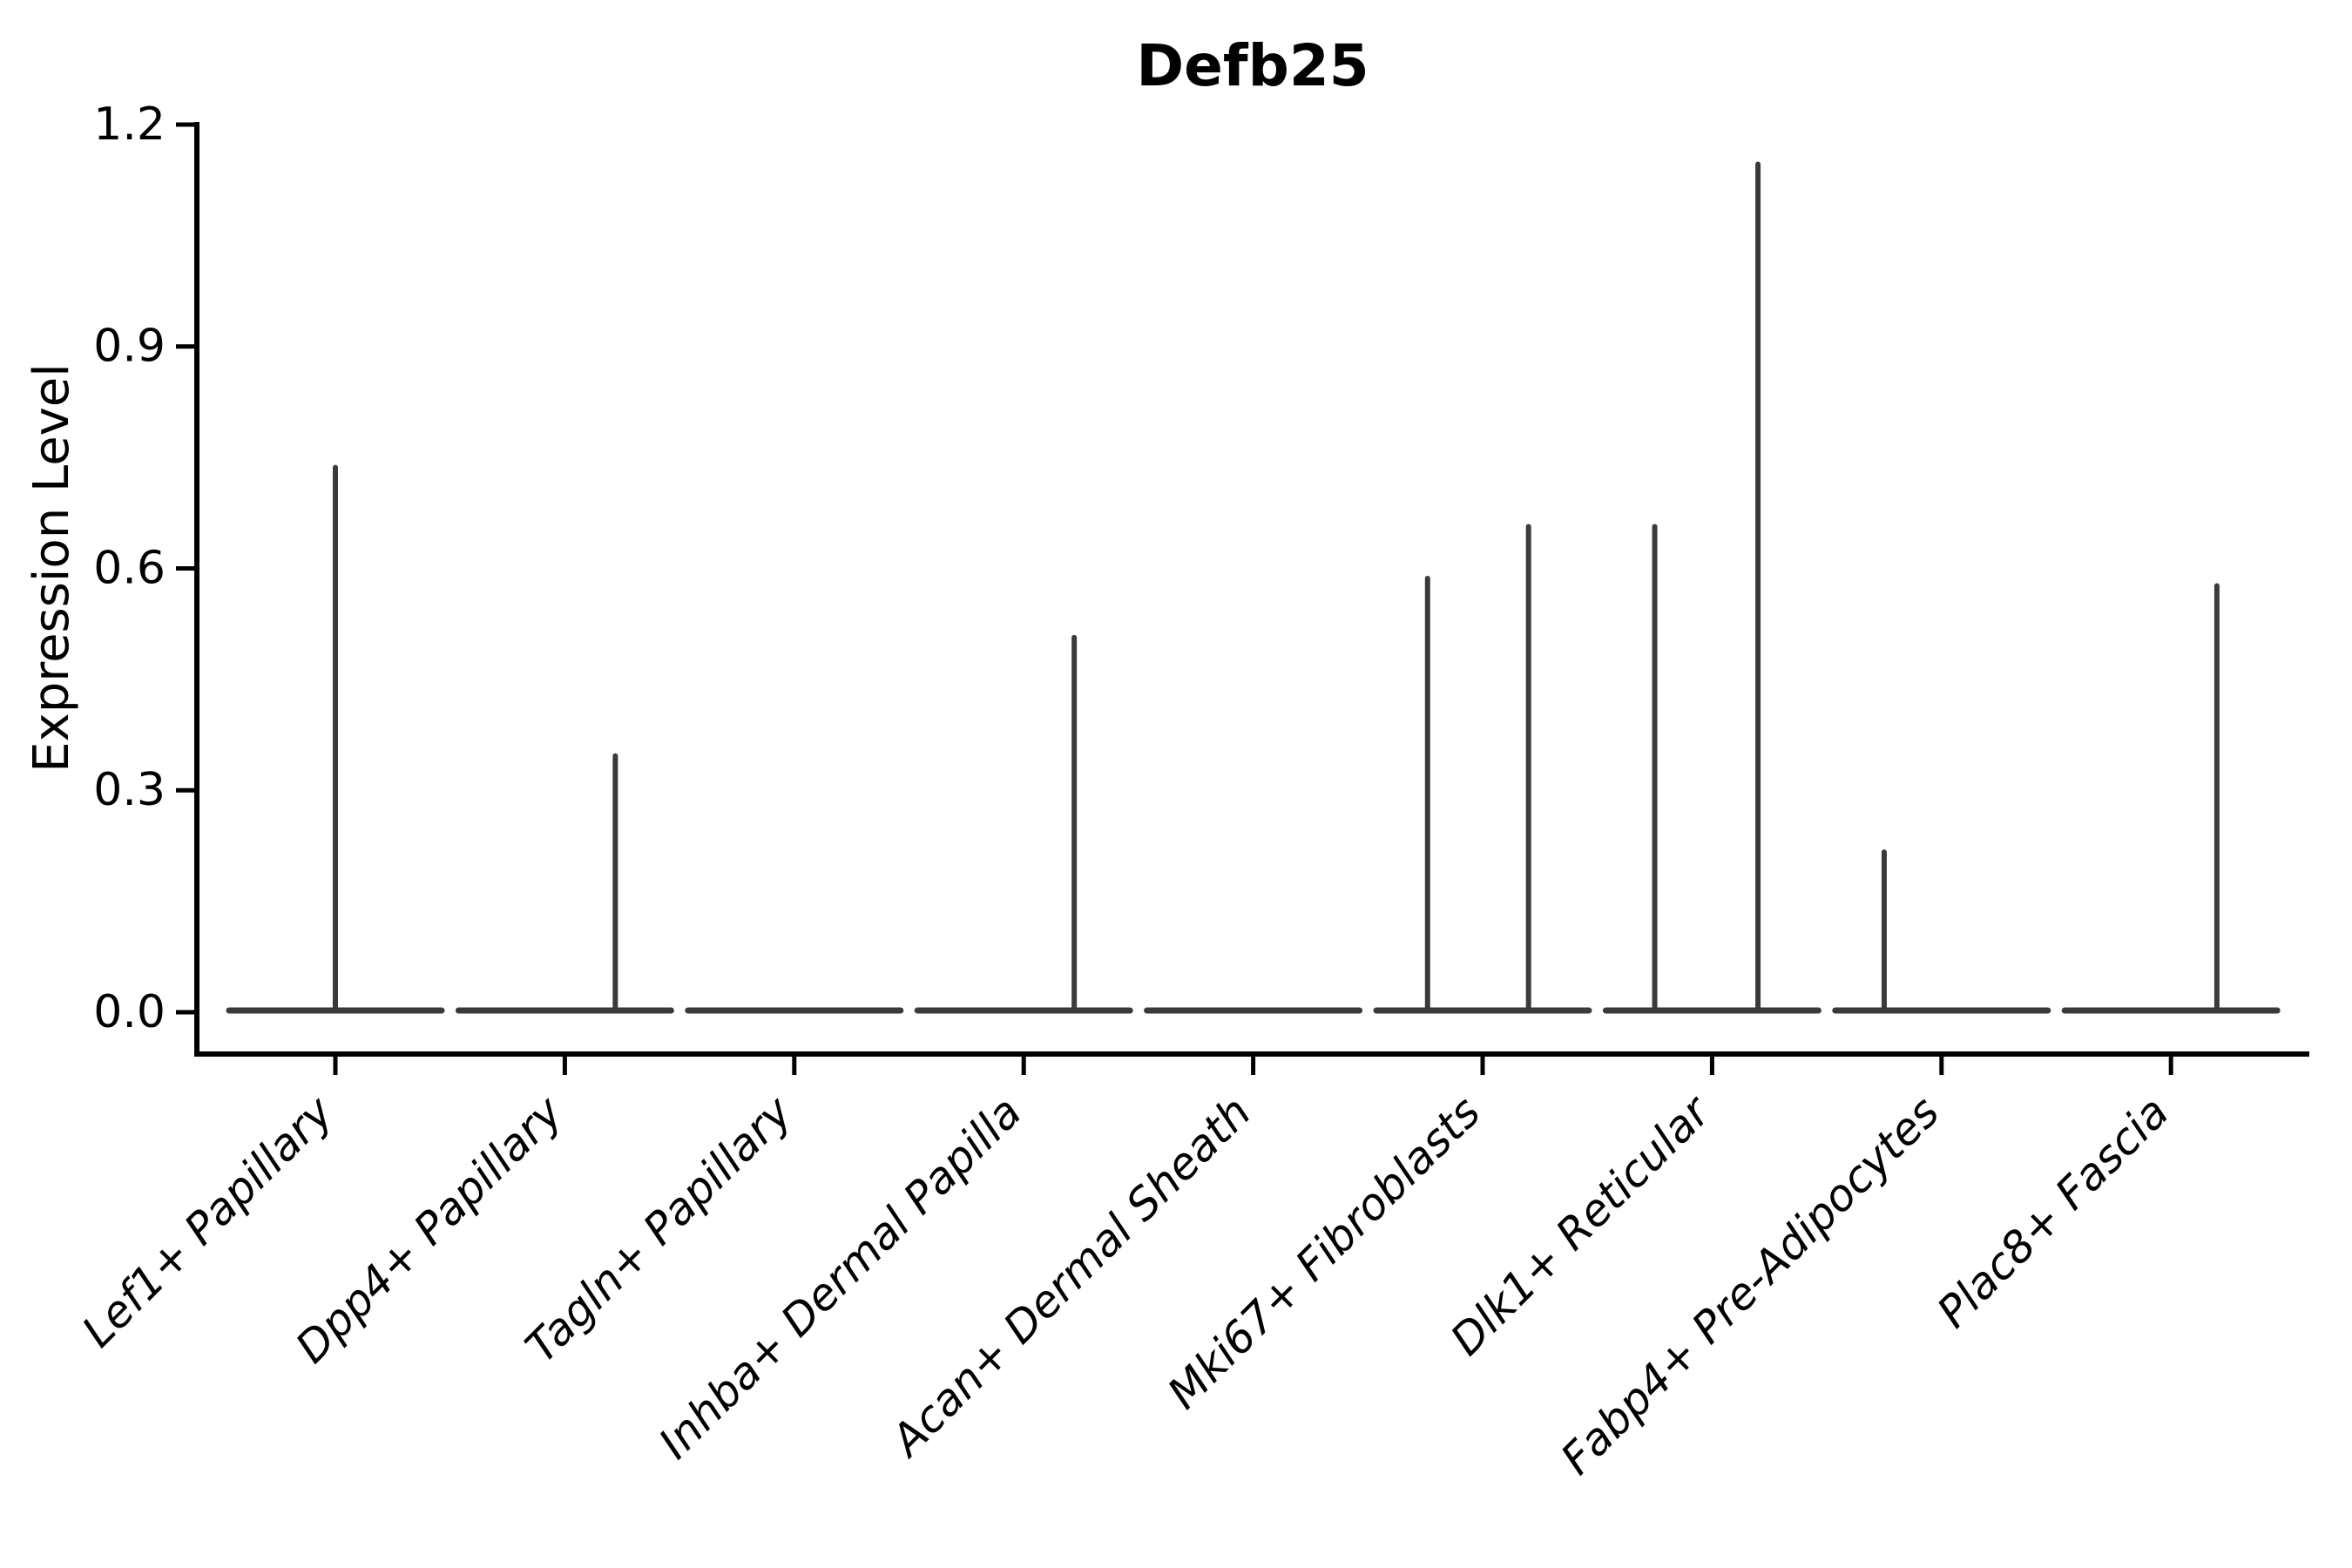 Image resolution: width=2352 pixels, height=1568 pixels. What do you see at coordinates (207, 1221) in the screenshot?
I see `x-category-label: Lef1+ Papillary` at bounding box center [207, 1221].